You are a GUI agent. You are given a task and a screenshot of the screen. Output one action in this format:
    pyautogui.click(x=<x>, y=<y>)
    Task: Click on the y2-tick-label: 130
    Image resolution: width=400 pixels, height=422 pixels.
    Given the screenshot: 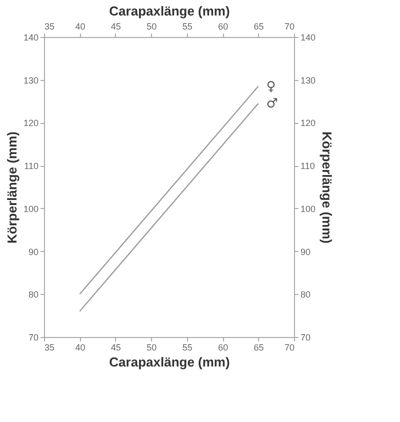 What is the action you would take?
    pyautogui.click(x=308, y=80)
    